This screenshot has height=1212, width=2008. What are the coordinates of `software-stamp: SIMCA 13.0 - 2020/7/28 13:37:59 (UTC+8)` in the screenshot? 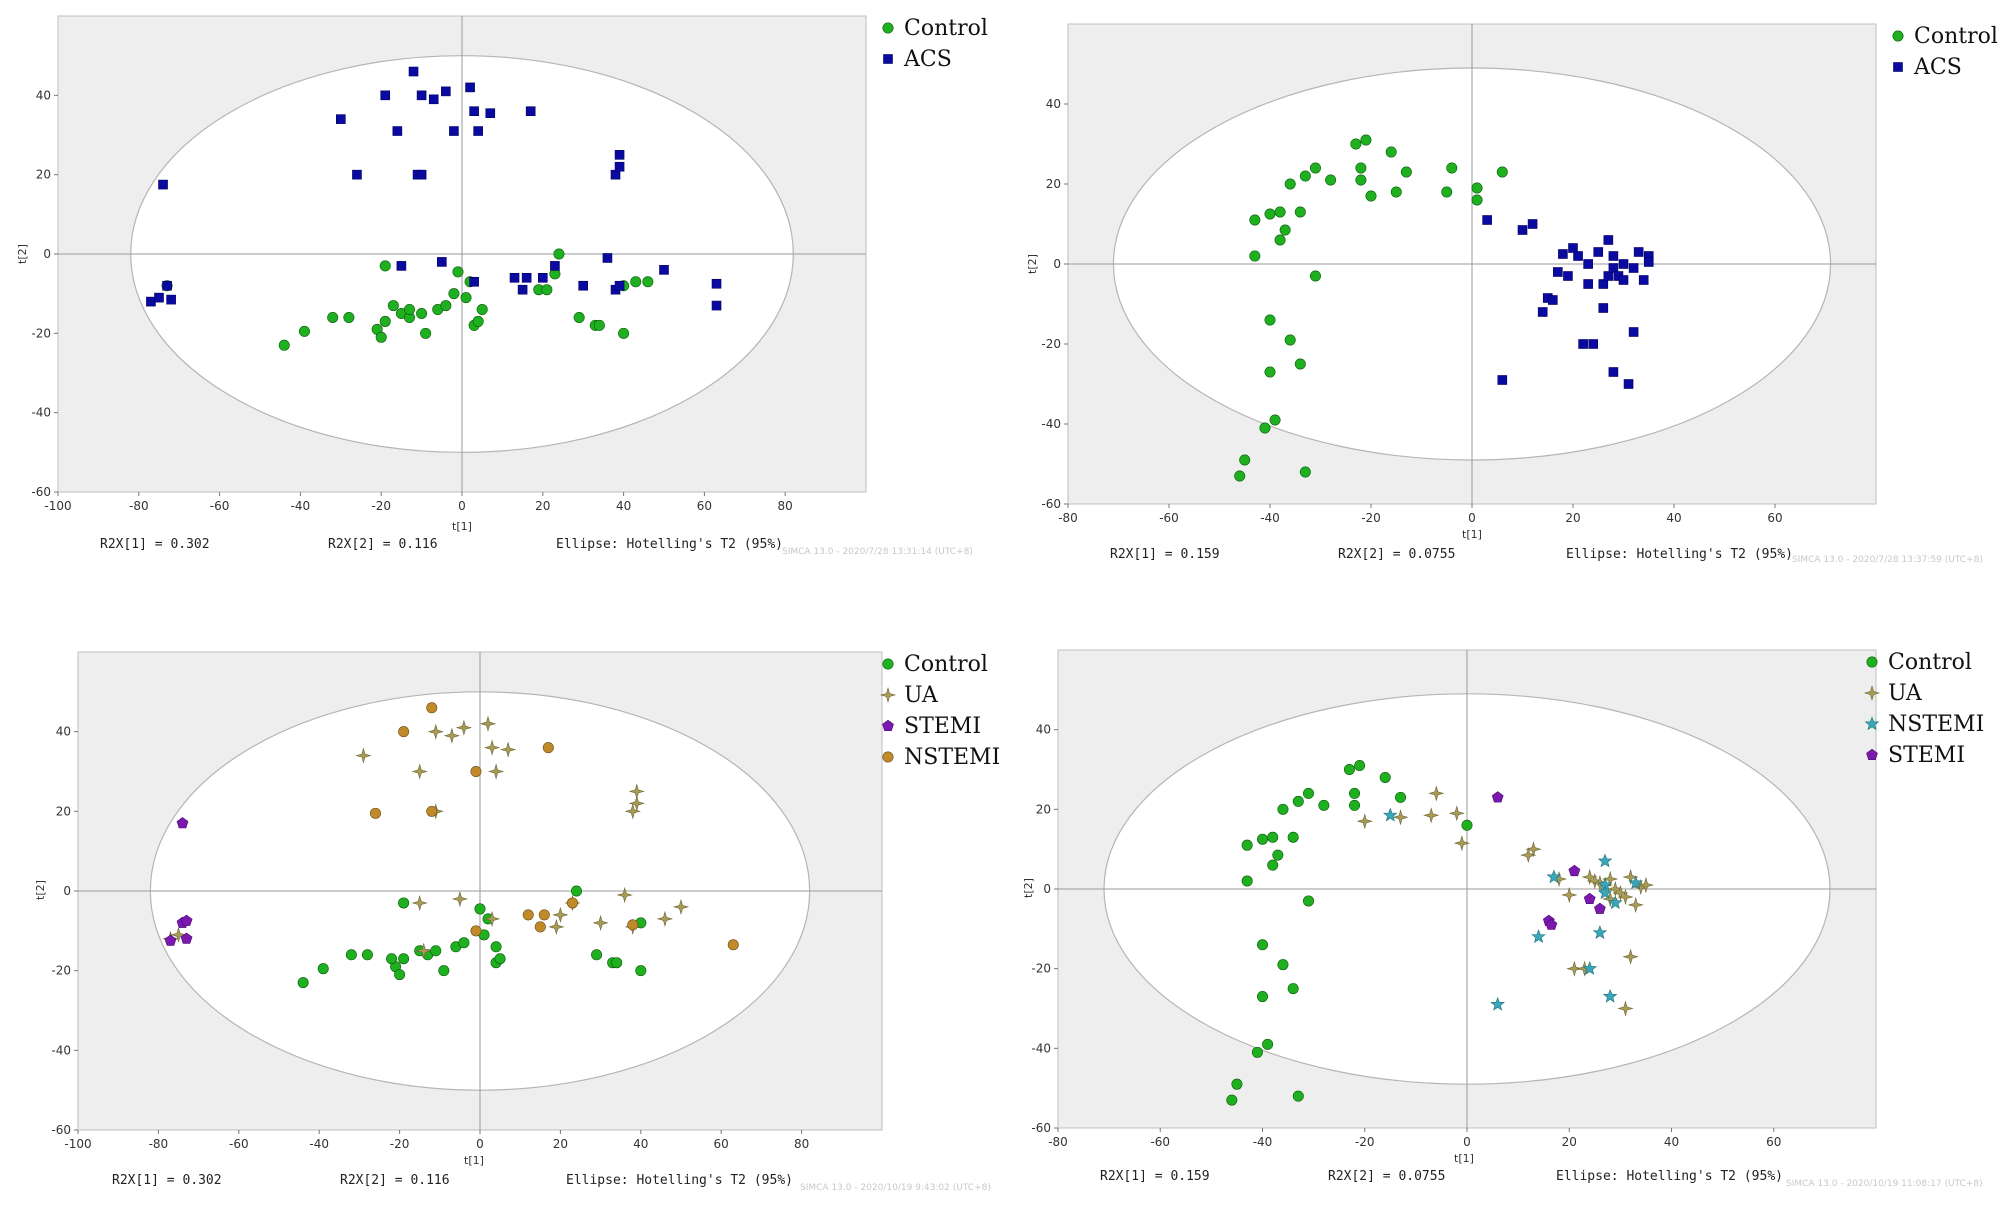 It's located at (1887, 560).